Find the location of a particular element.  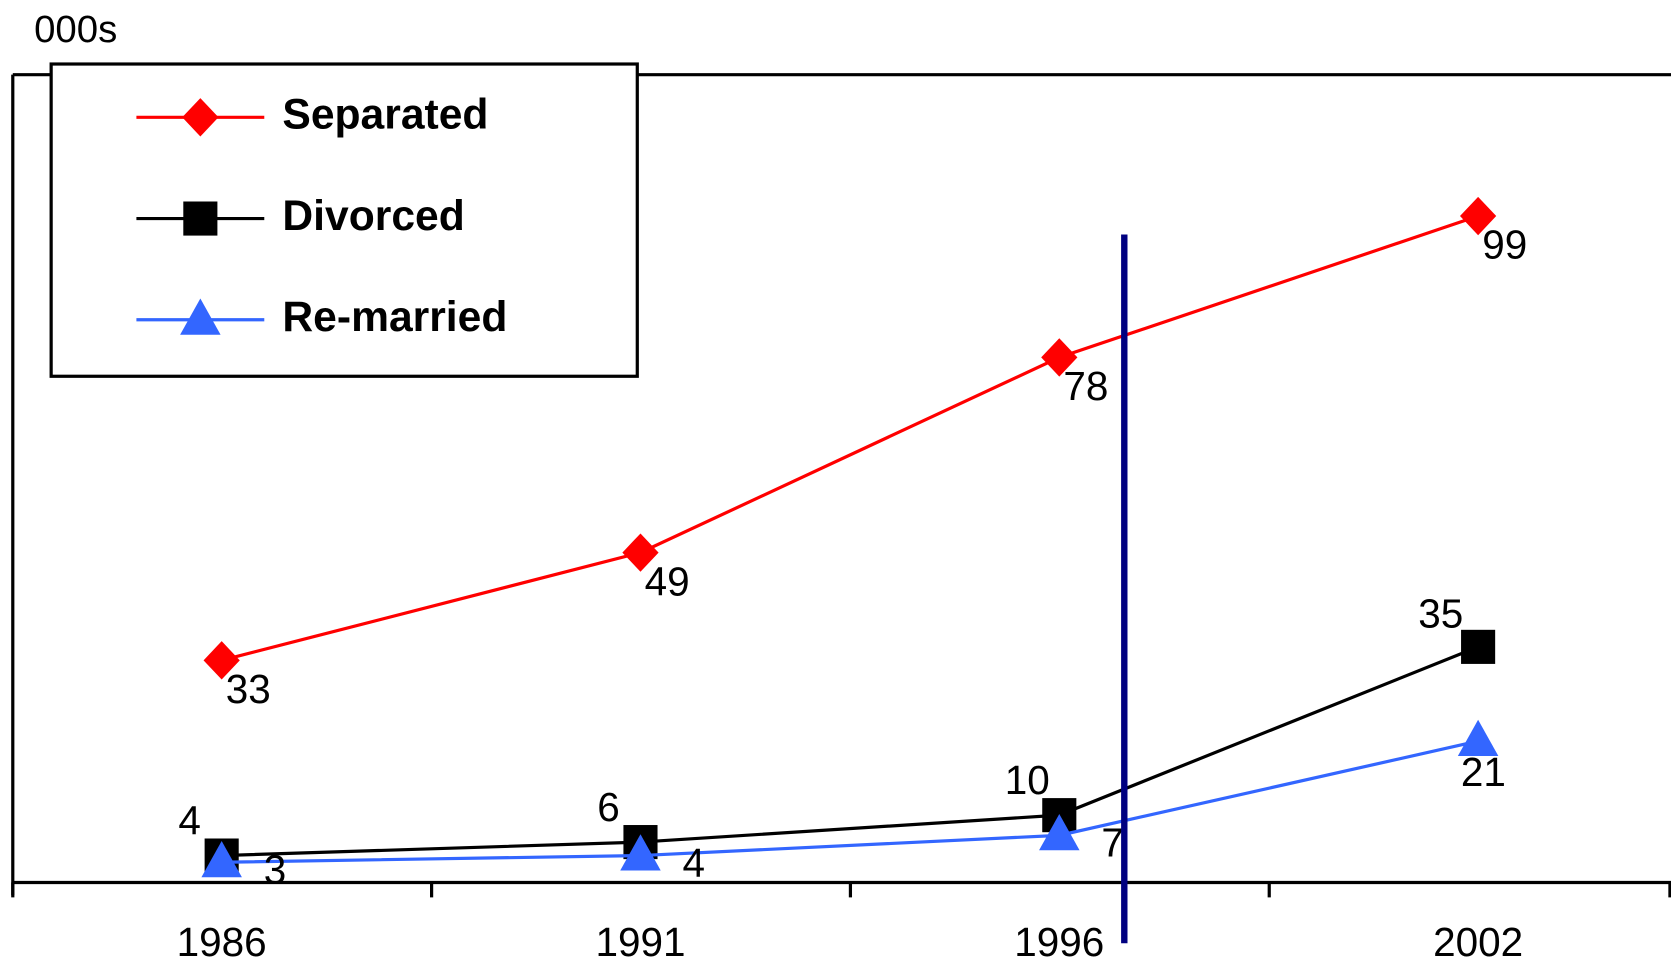

x-tick-label: 1986 is located at coordinates (222, 942).